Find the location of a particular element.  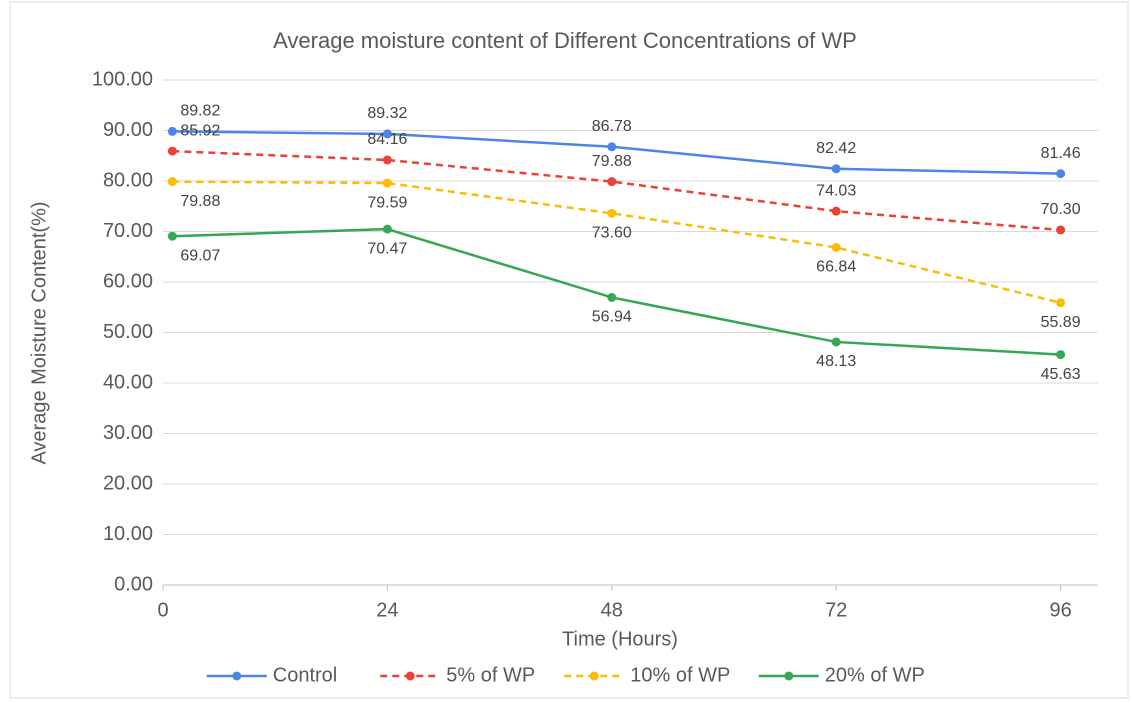

data-label: 89.82 is located at coordinates (200, 111).